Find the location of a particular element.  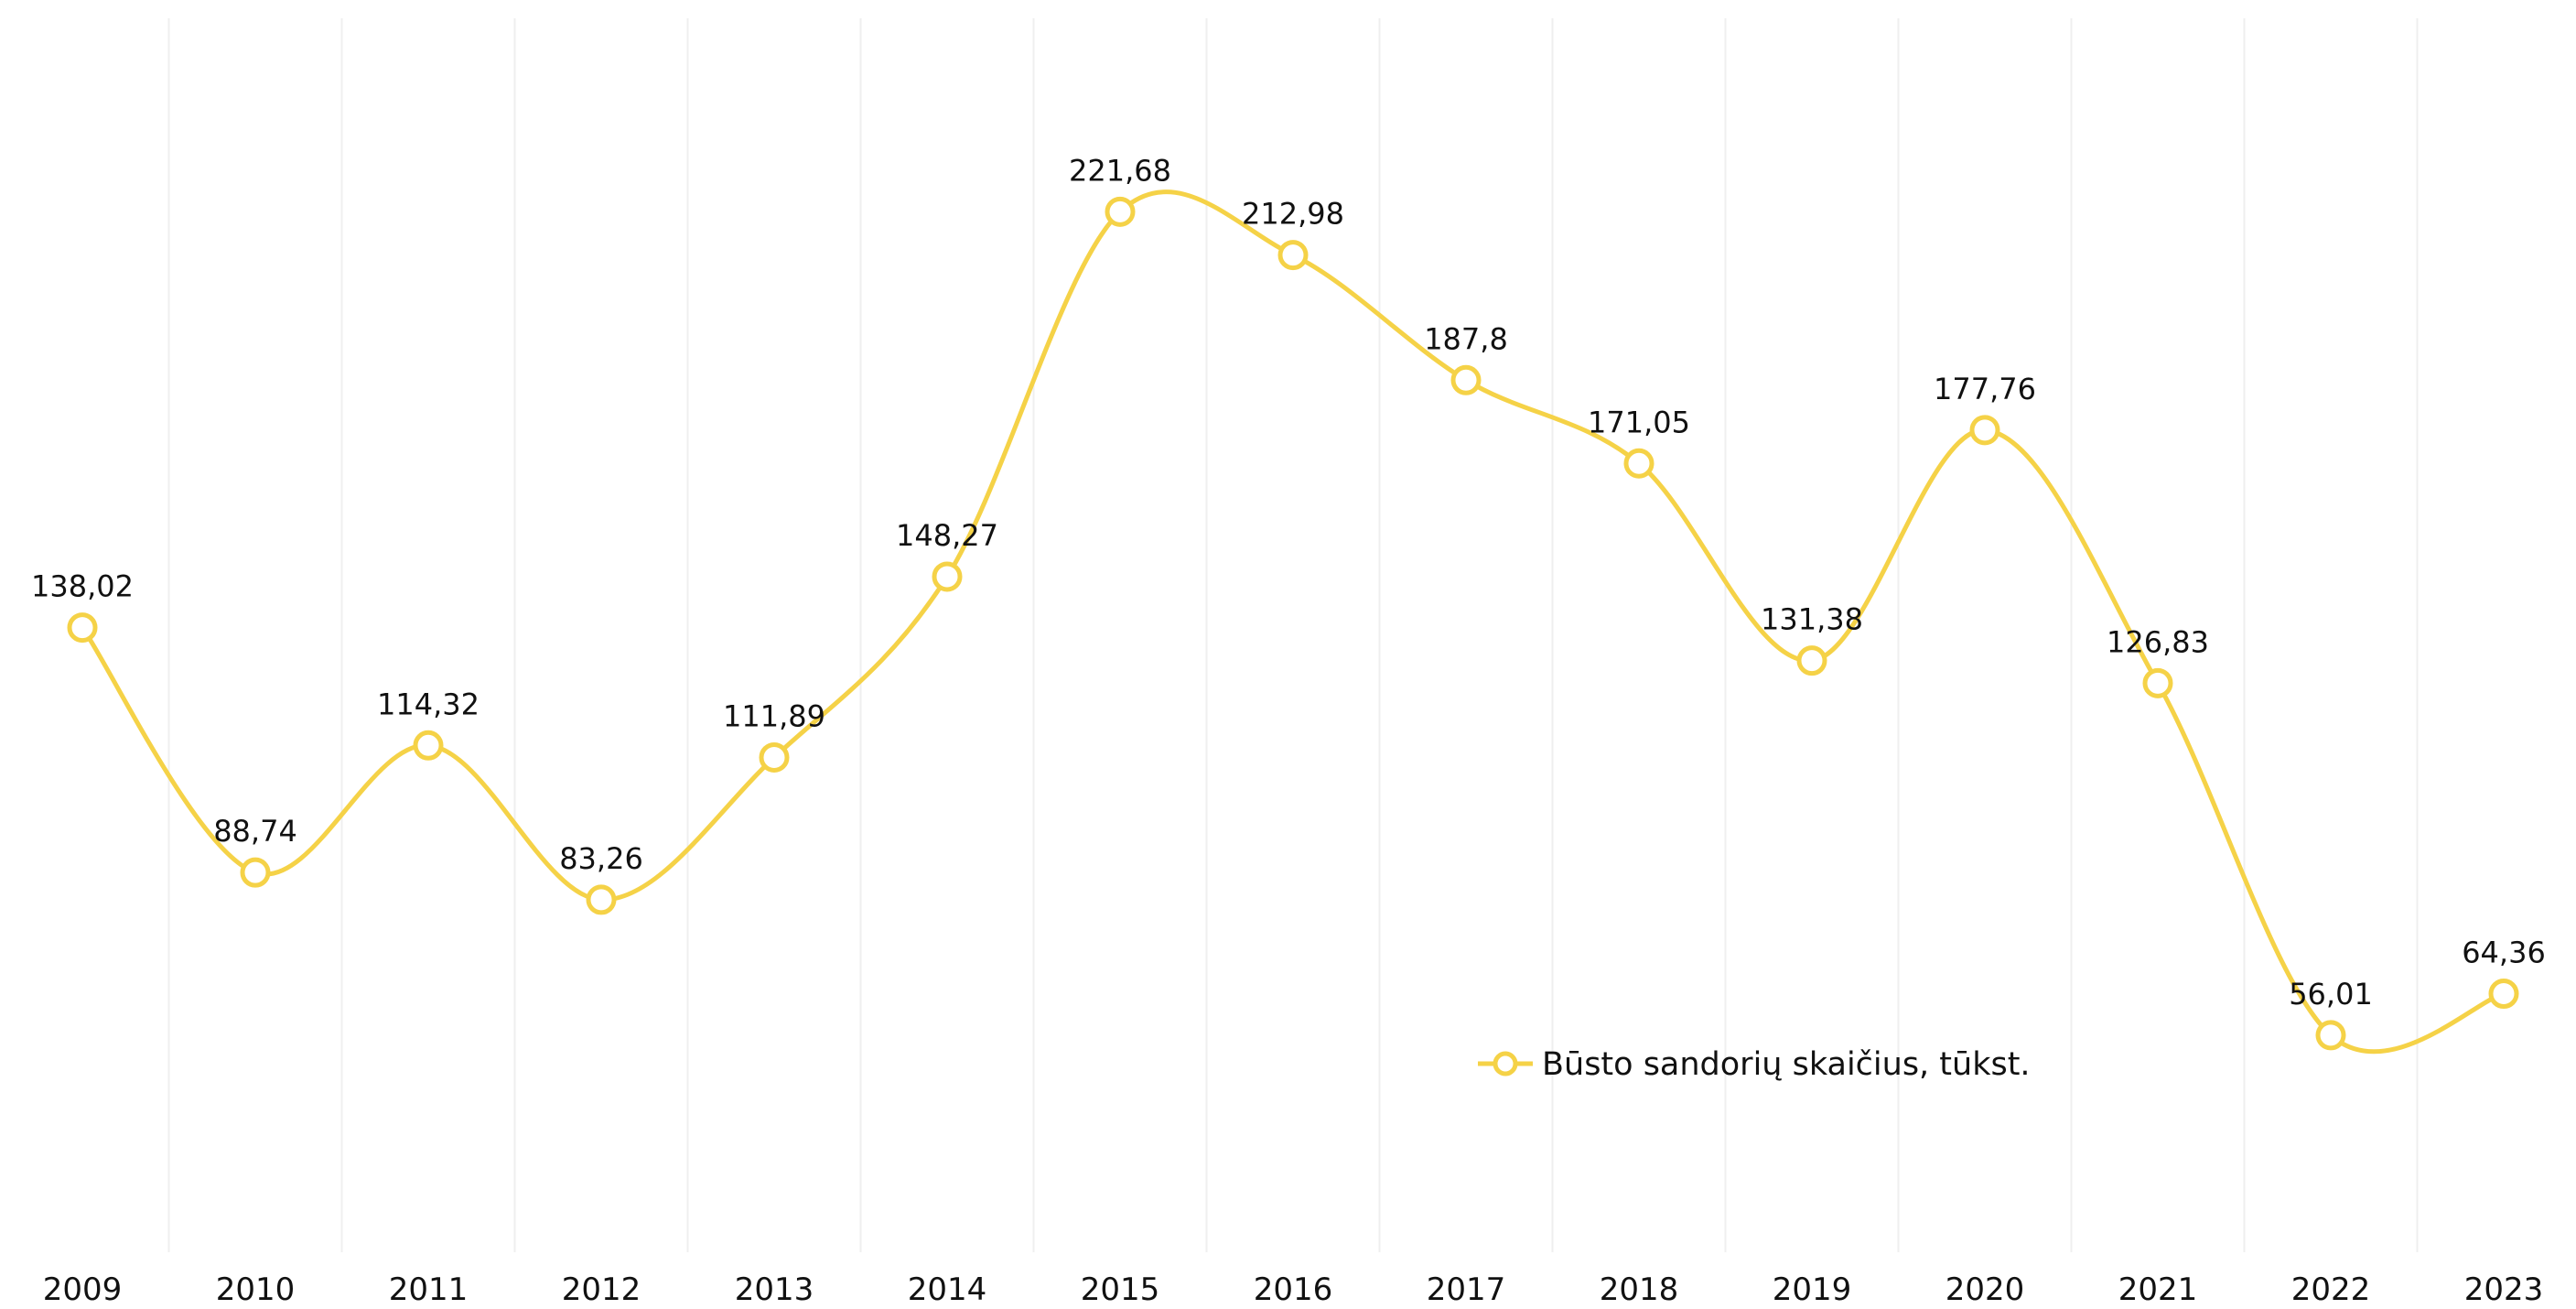

x-tick-label: 2015 is located at coordinates (1120, 1289).